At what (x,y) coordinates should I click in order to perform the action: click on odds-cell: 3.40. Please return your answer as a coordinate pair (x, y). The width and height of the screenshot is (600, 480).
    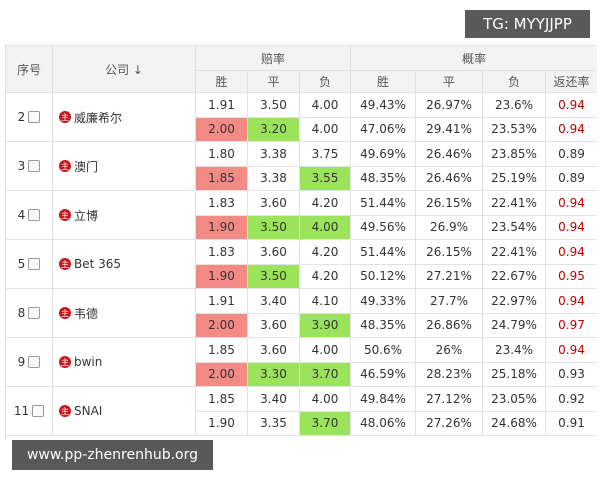
    Looking at the image, I should click on (274, 399).